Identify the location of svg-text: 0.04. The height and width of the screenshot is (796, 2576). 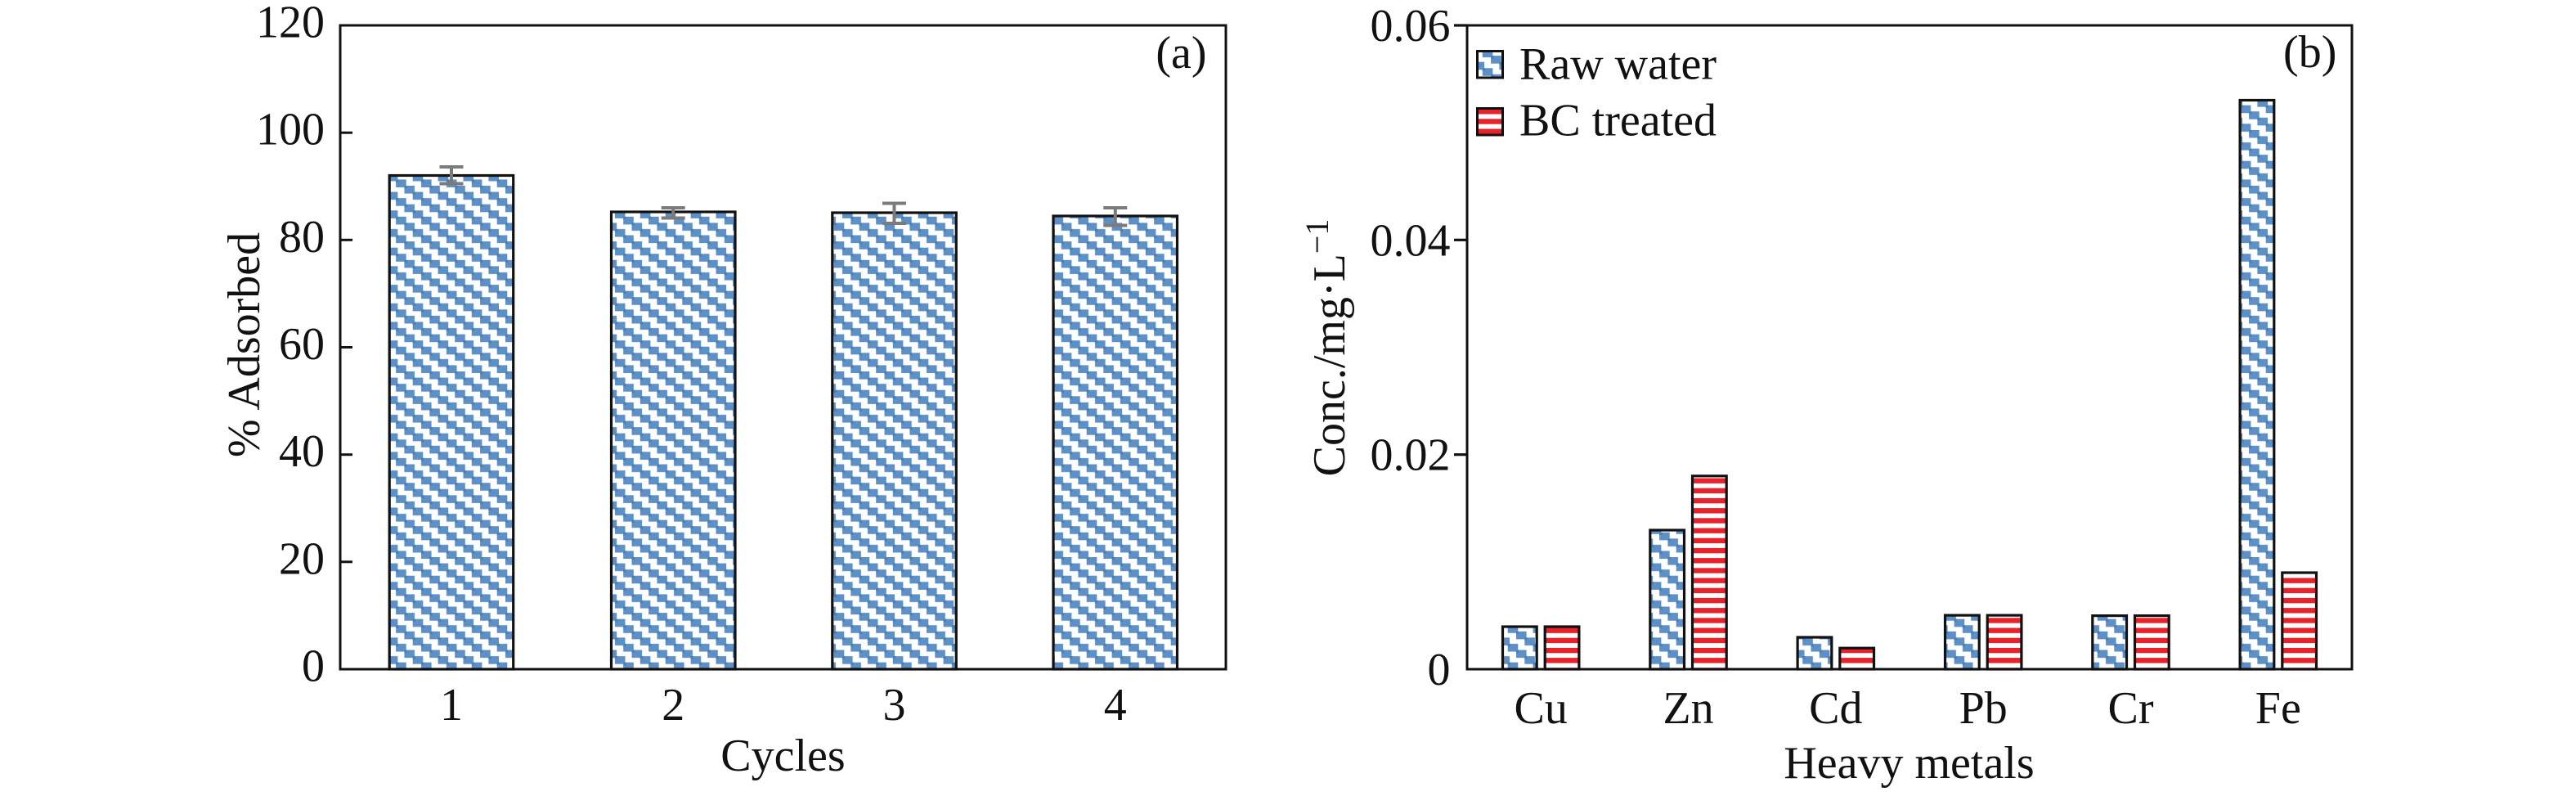
(1411, 241).